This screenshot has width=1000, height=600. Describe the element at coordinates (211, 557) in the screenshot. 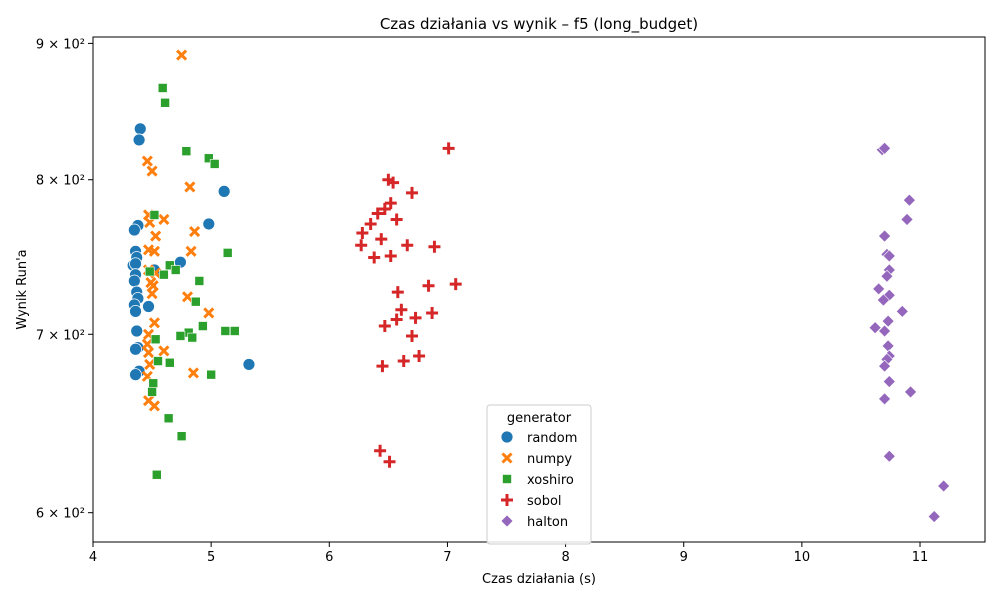

I see `x-tick-label: 5` at that location.